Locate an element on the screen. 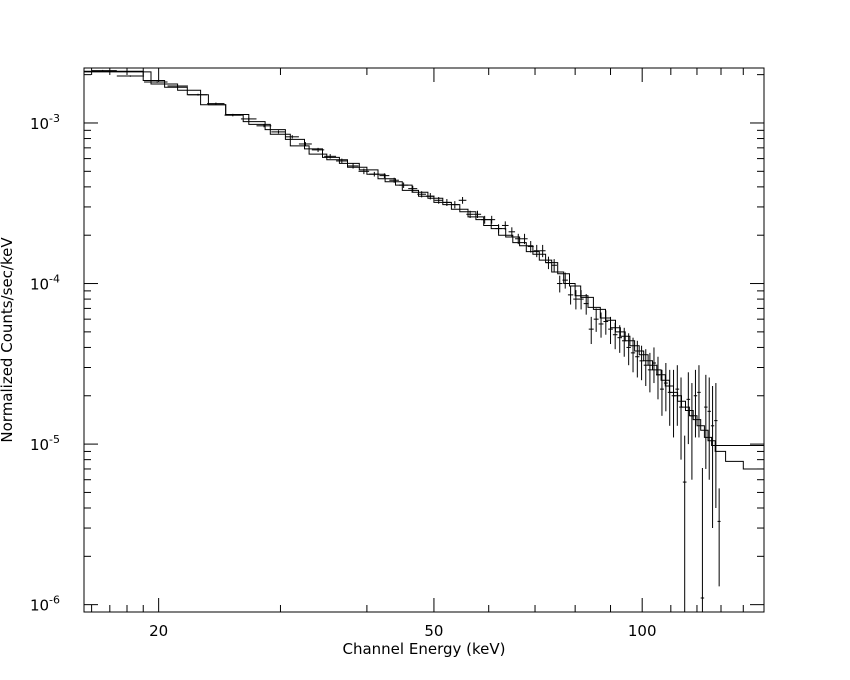 The image size is (850, 680). y-tick-labels: 10⁻³ 10⁻⁴ 10⁻⁵ 10⁻⁶ is located at coordinates (45, 363).